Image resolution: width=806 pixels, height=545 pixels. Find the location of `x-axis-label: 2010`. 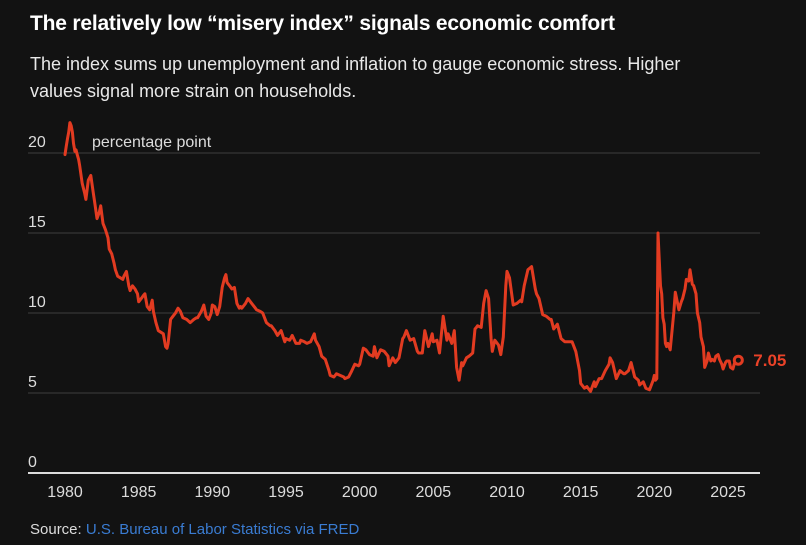

x-axis-label: 2010 is located at coordinates (507, 492).